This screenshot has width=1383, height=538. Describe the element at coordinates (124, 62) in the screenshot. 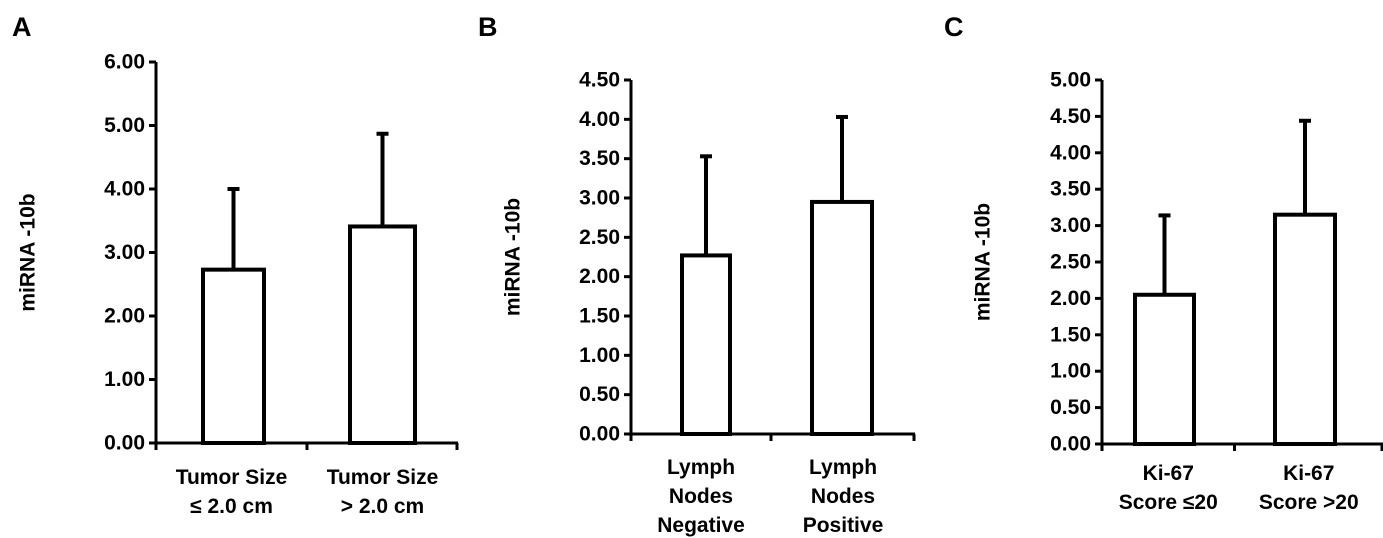

I see `y-tick-label: 6.00` at that location.